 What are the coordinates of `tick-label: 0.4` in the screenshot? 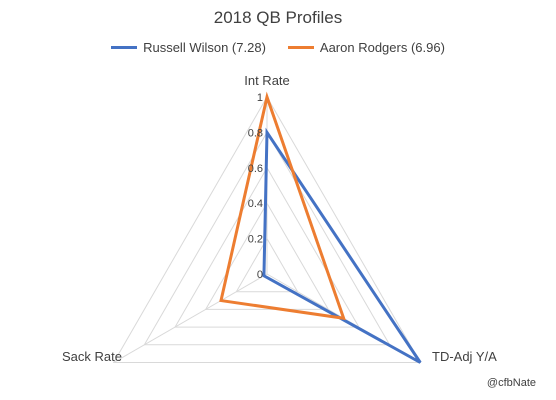 It's located at (255, 204).